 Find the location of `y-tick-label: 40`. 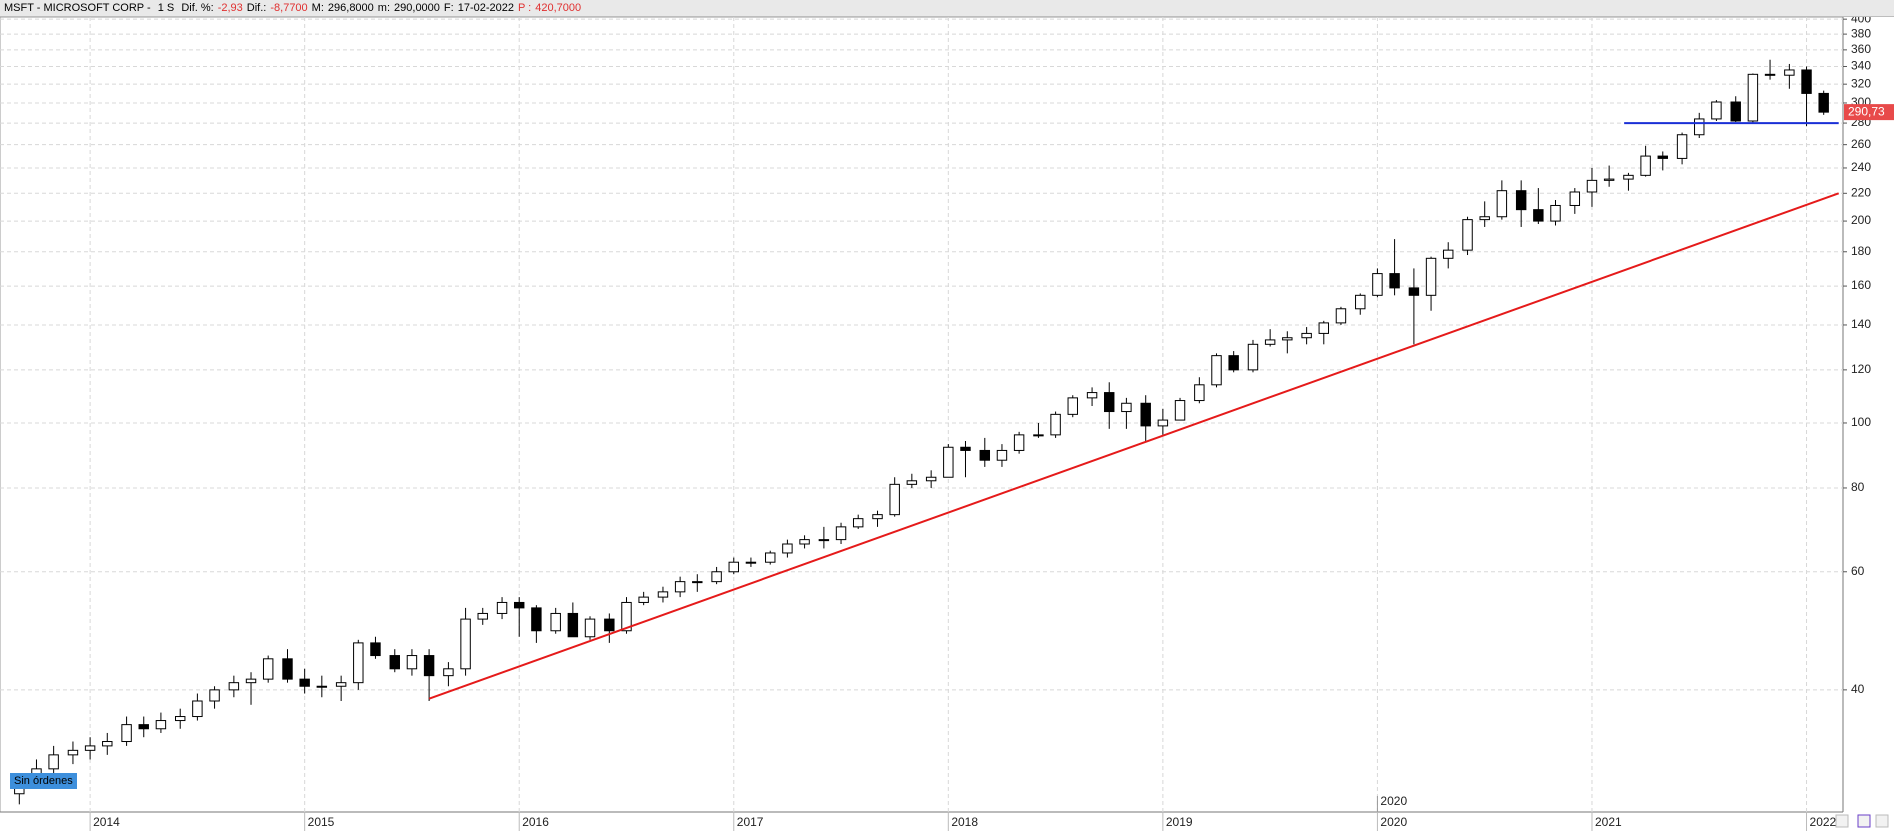

y-tick-label: 40 is located at coordinates (1858, 689).